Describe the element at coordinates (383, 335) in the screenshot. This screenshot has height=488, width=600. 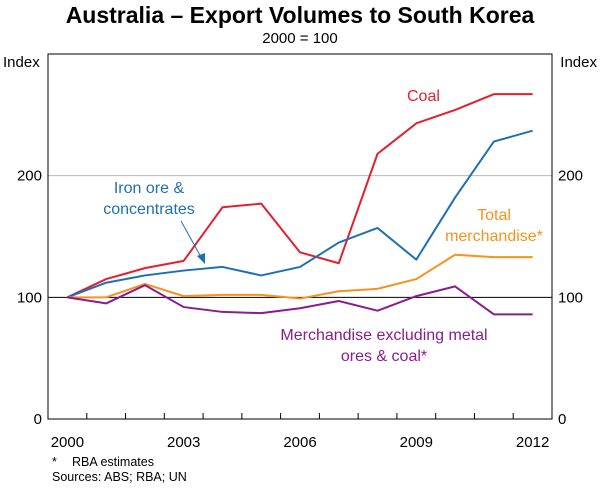
I see `series-label-merch-line1: Merchandise excluding metal` at that location.